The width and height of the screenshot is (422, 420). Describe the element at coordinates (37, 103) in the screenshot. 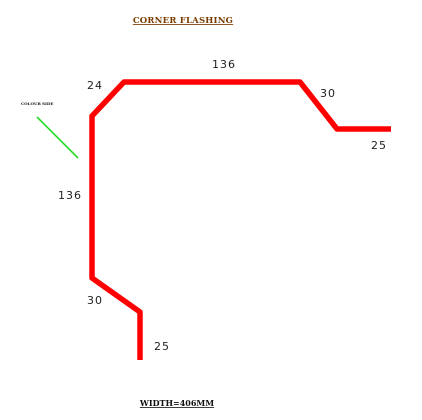

I see `colour-side-label: COLOUR SIDE` at that location.